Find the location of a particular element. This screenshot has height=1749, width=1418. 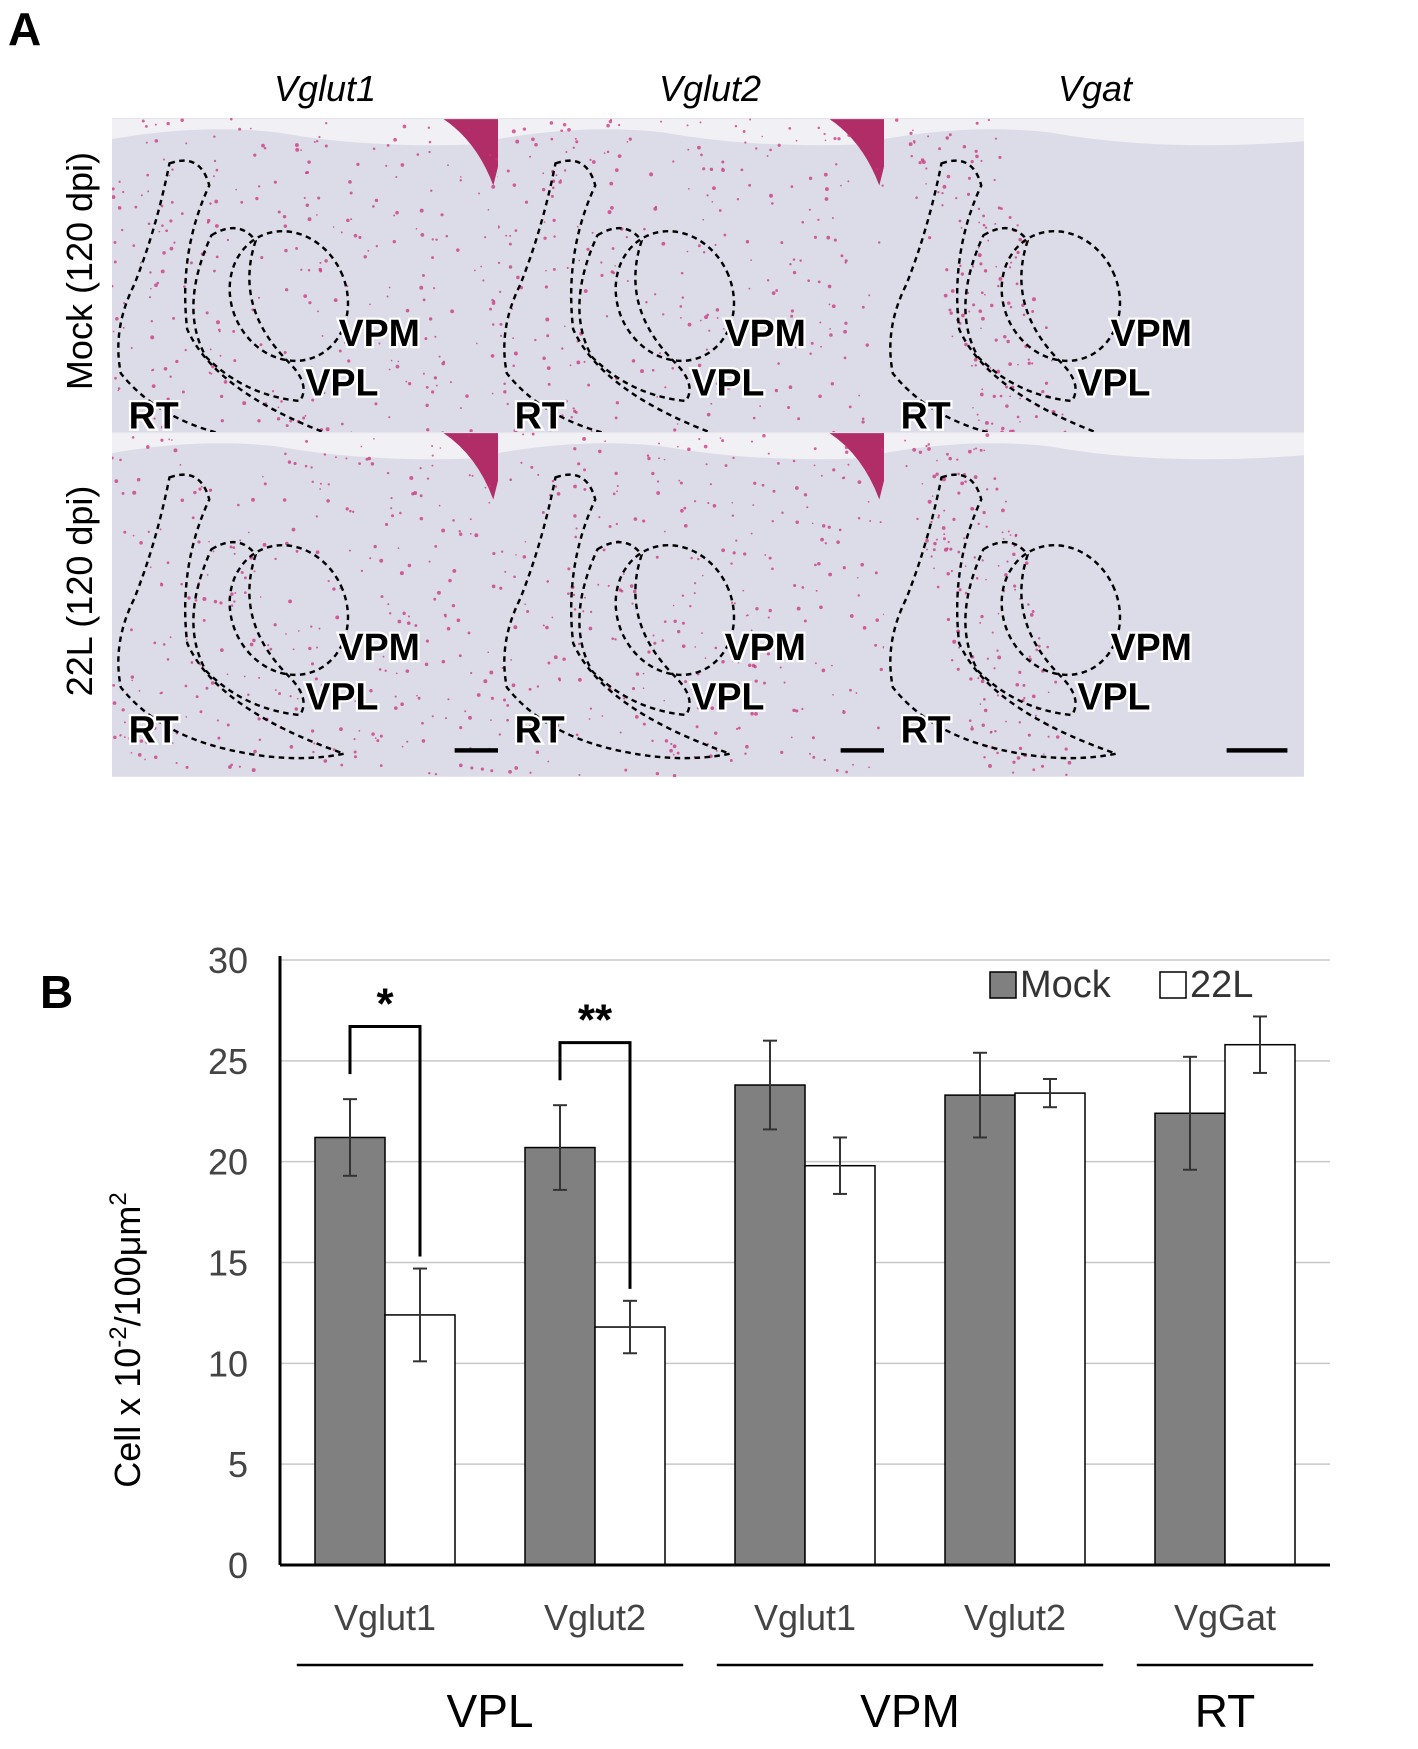

micrograph-vglut2-22l: VPM VPL RT is located at coordinates (708, 604).